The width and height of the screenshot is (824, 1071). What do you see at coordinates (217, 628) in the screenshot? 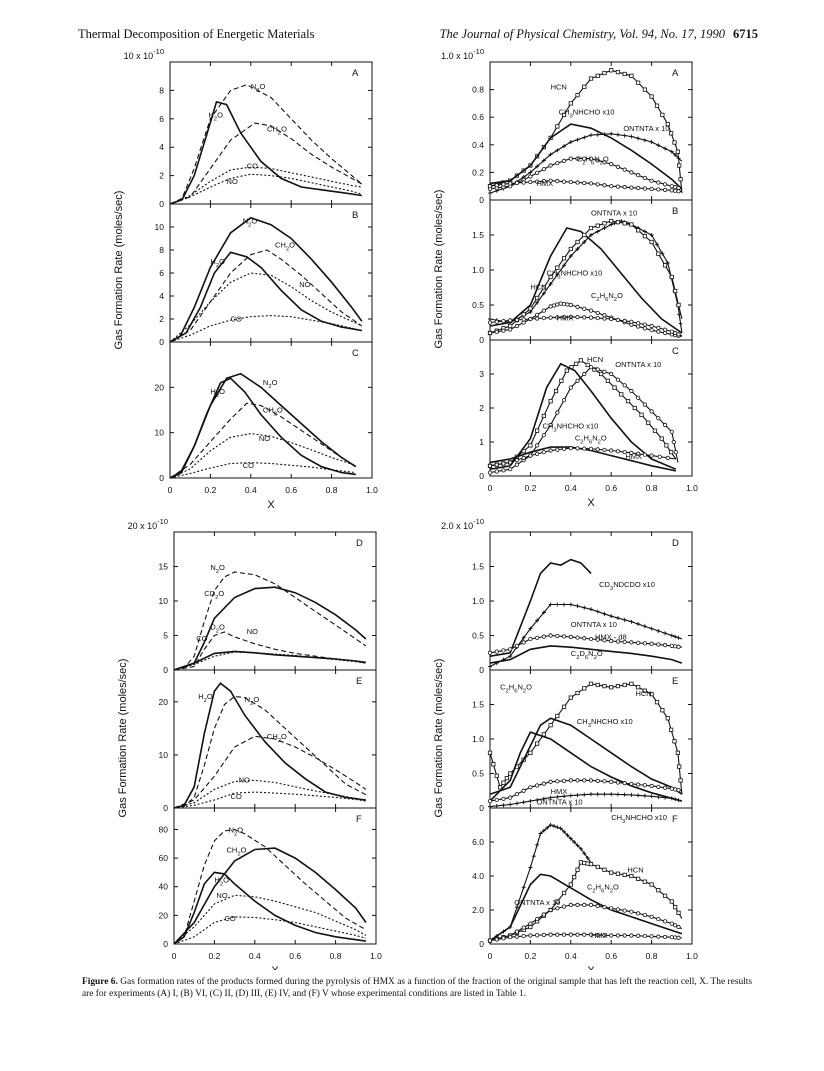
I see `series-label: D2O` at bounding box center [217, 628].